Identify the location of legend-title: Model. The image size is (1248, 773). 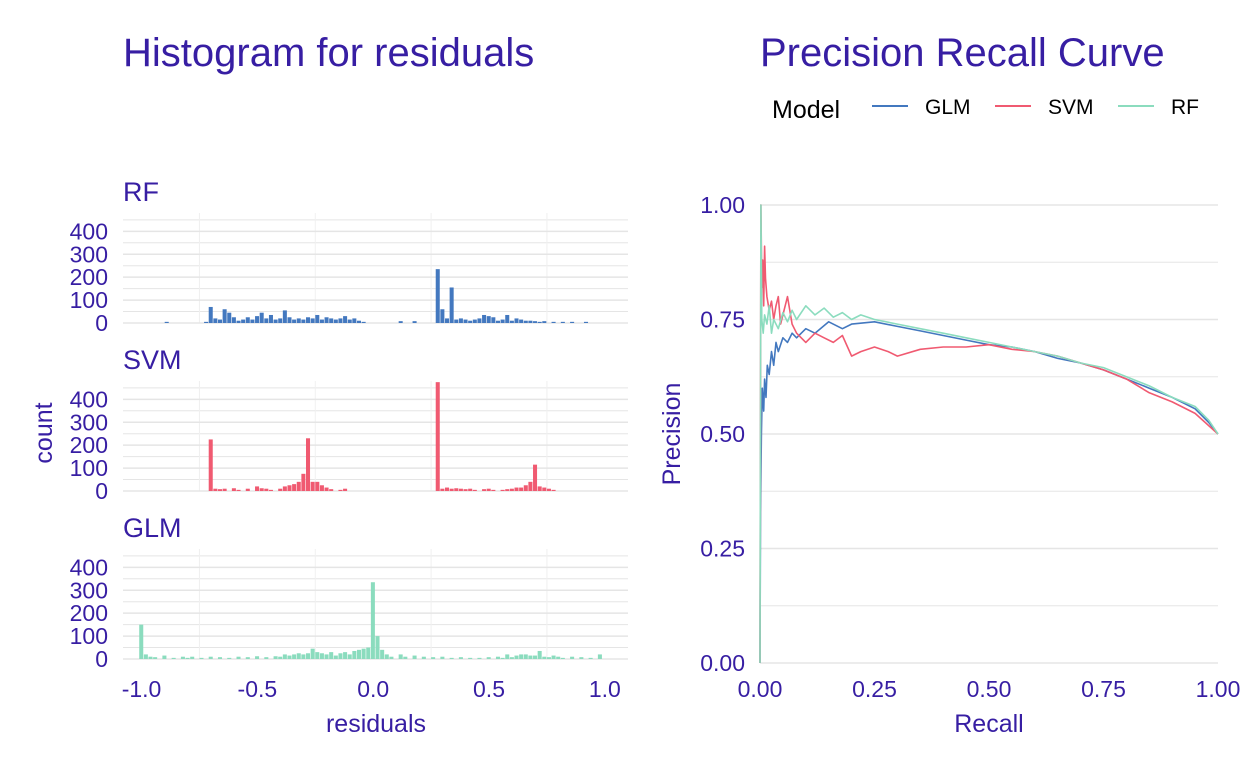
(806, 110).